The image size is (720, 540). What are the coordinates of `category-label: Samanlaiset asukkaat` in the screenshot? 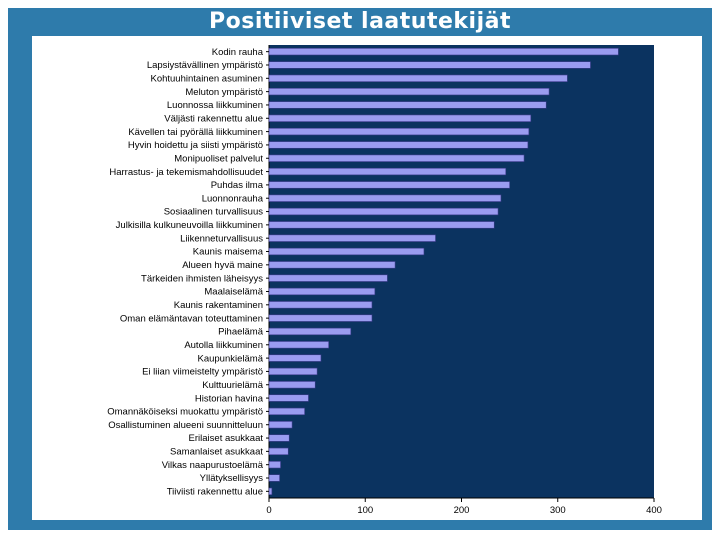 It's located at (216, 452).